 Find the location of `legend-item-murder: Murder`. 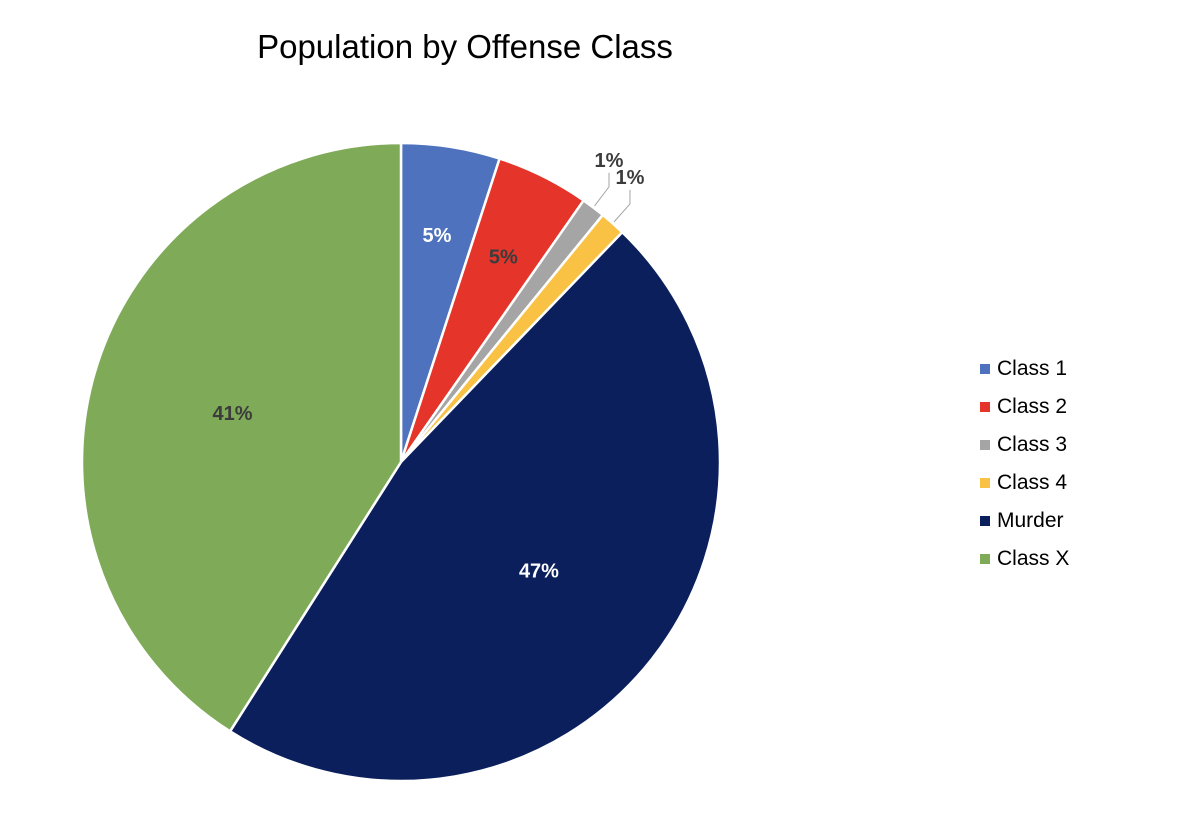

legend-item-murder: Murder is located at coordinates (1024, 521).